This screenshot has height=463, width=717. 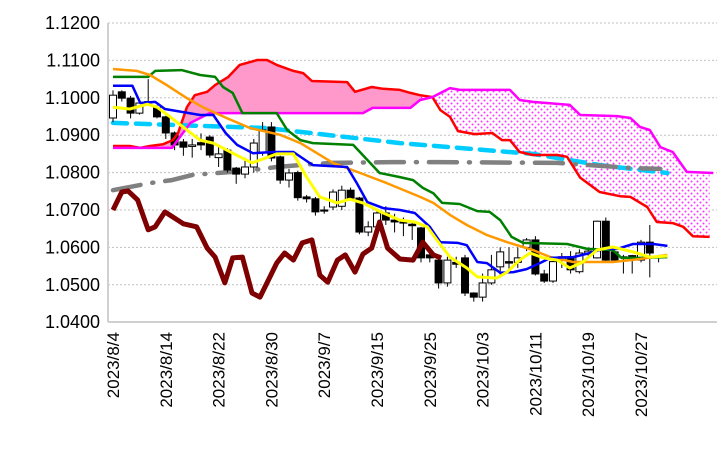 I want to click on x-tick-label: 2023/9/7, so click(x=324, y=365).